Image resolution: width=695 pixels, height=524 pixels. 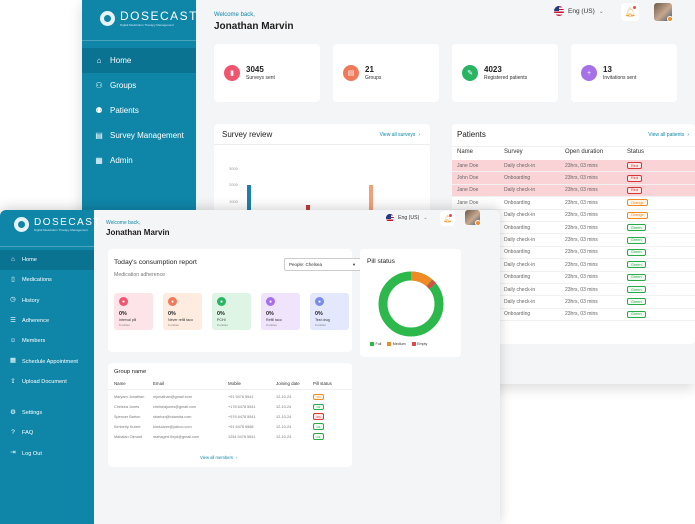 What do you see at coordinates (232, 73) in the screenshot?
I see `chart-icon: ▮` at bounding box center [232, 73].